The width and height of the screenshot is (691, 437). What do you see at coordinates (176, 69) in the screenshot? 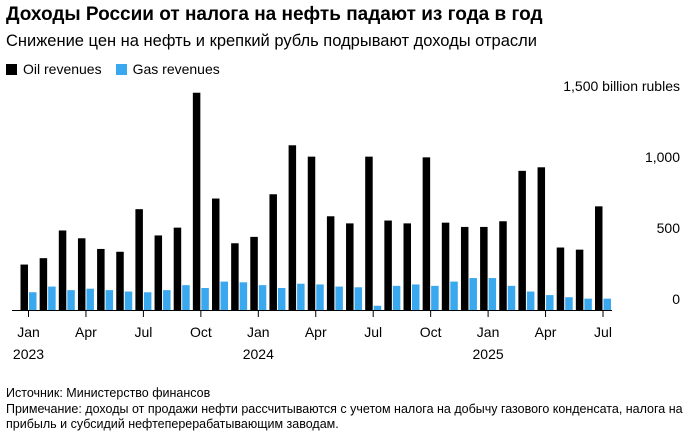
I see `legend-label-gas: Gas revenues` at bounding box center [176, 69].